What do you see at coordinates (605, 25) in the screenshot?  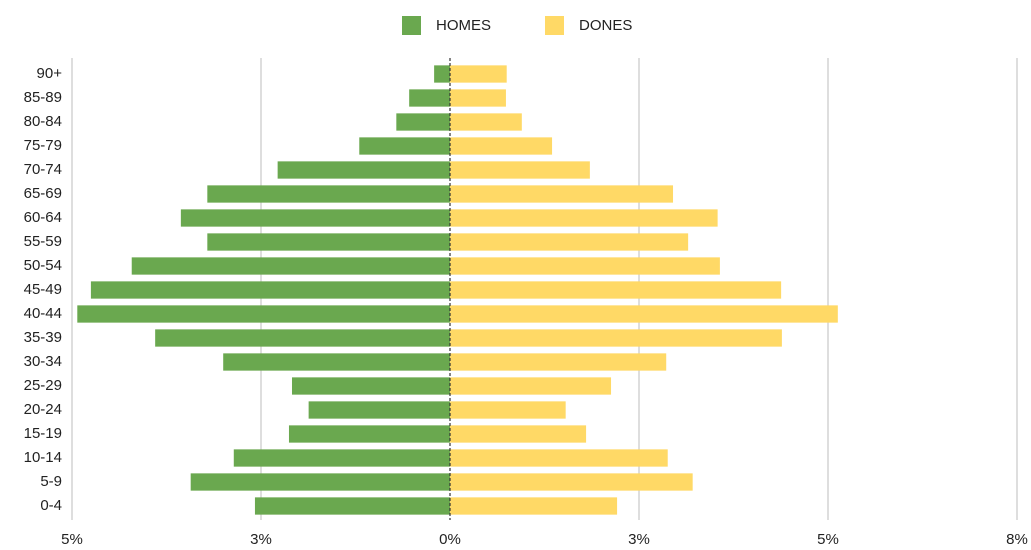 I see `legend-label: DONES` at bounding box center [605, 25].